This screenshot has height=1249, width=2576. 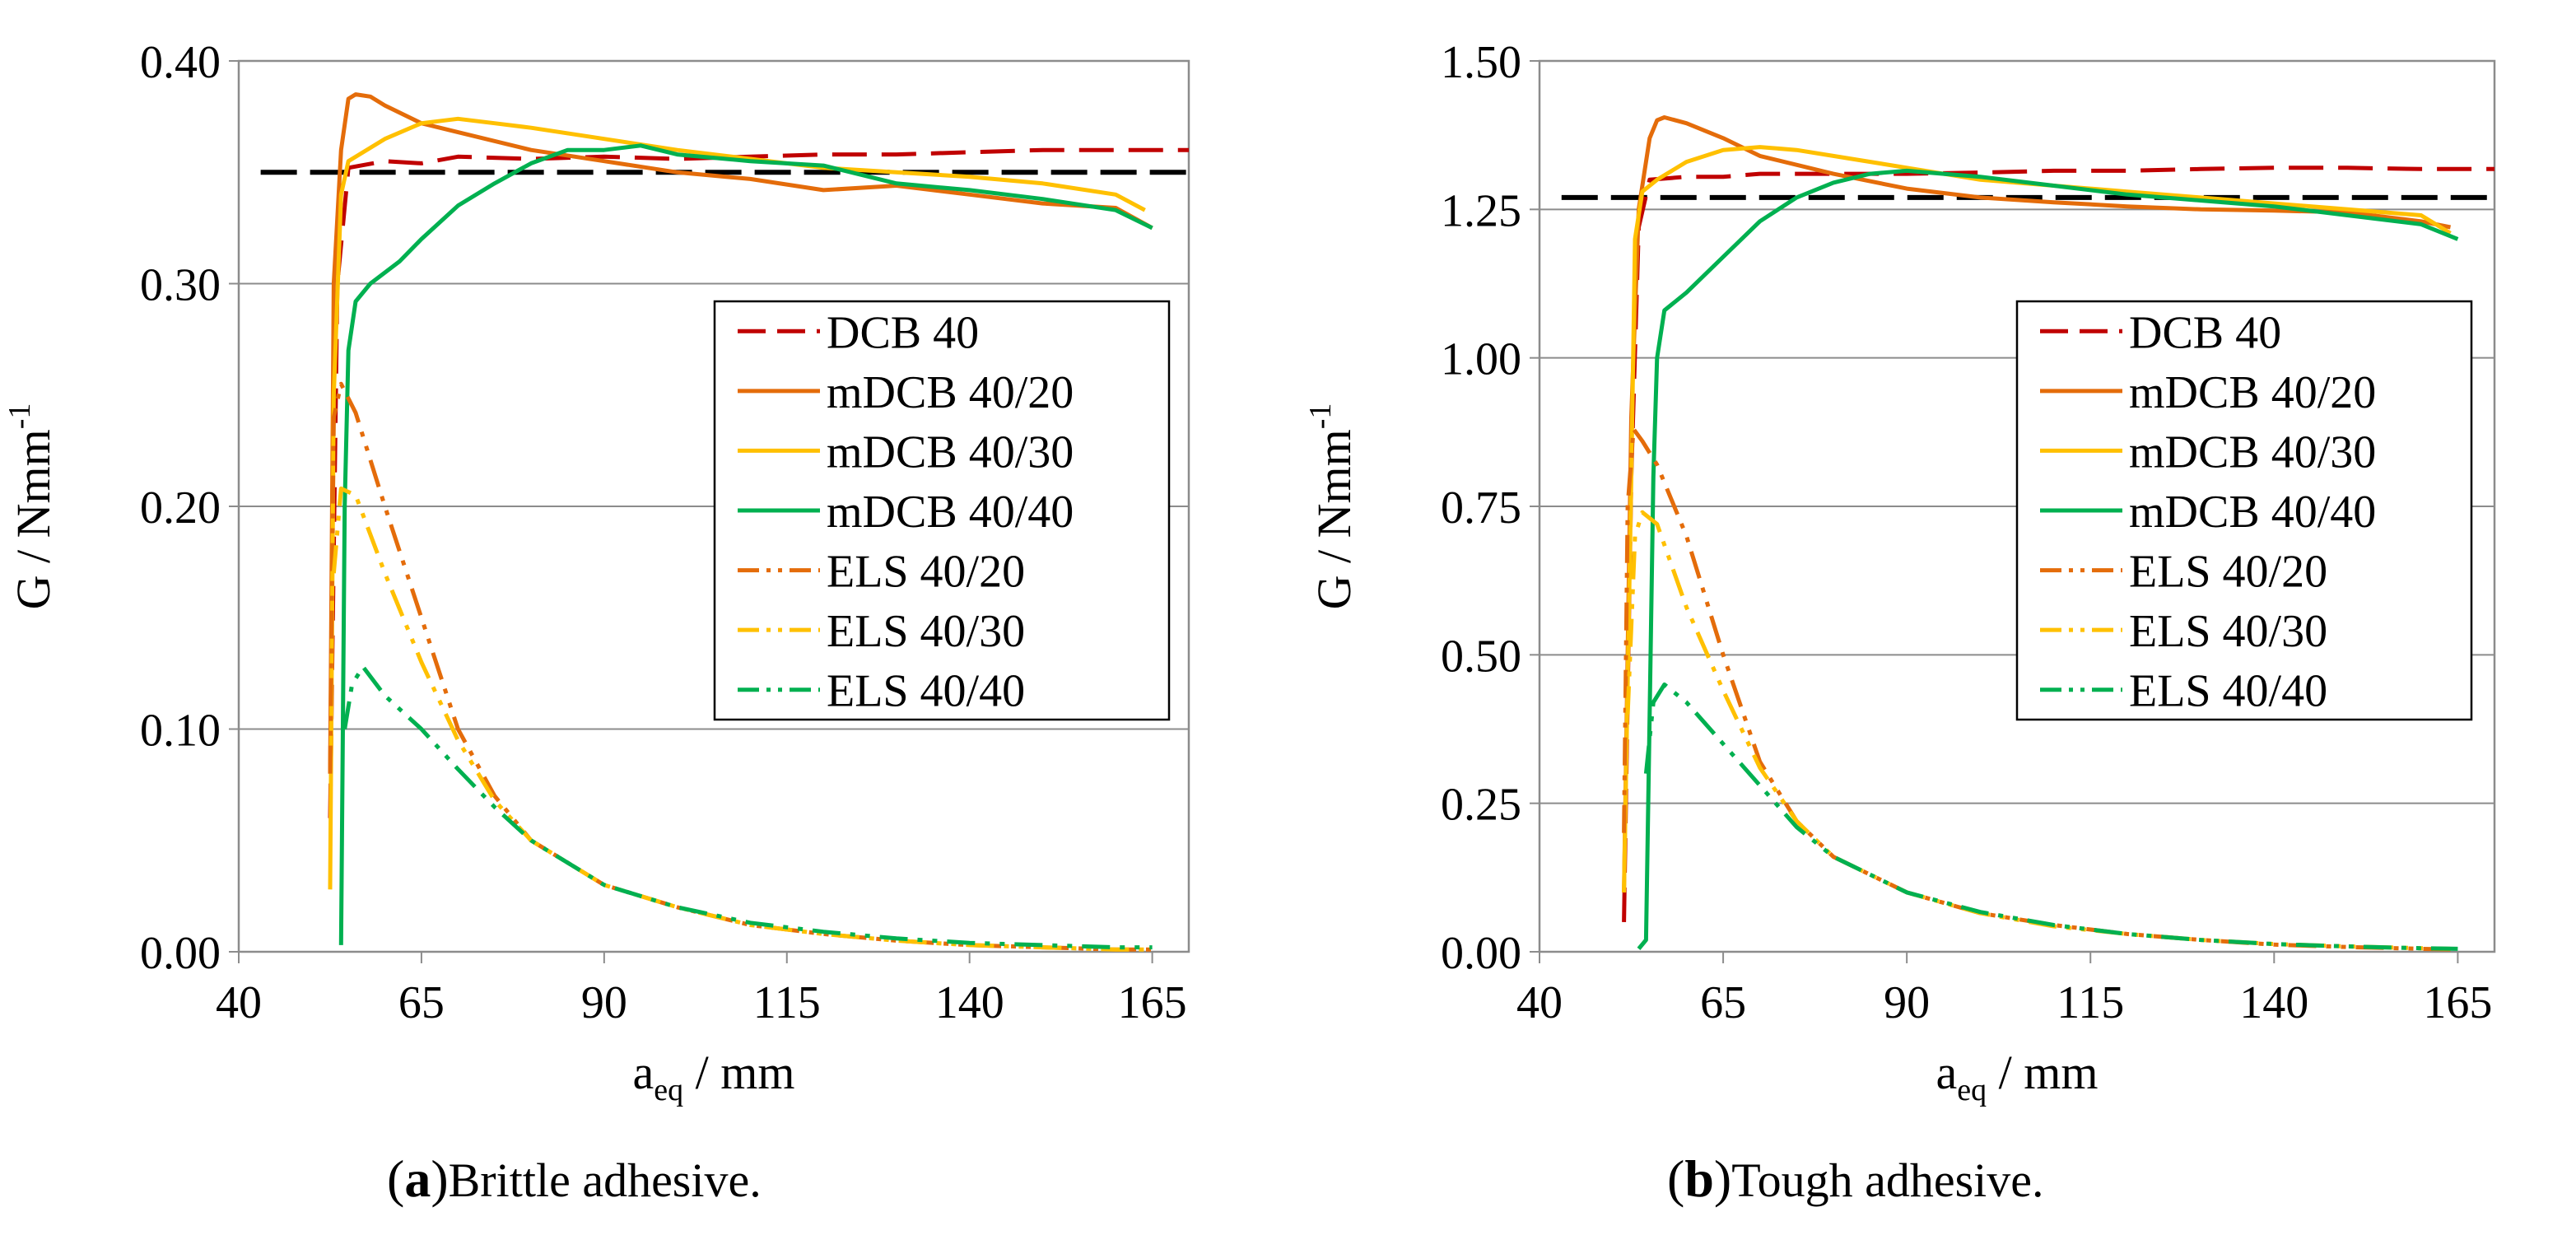 I want to click on caption-panel-b: (b)Tough adhesive., so click(x=1855, y=1178).